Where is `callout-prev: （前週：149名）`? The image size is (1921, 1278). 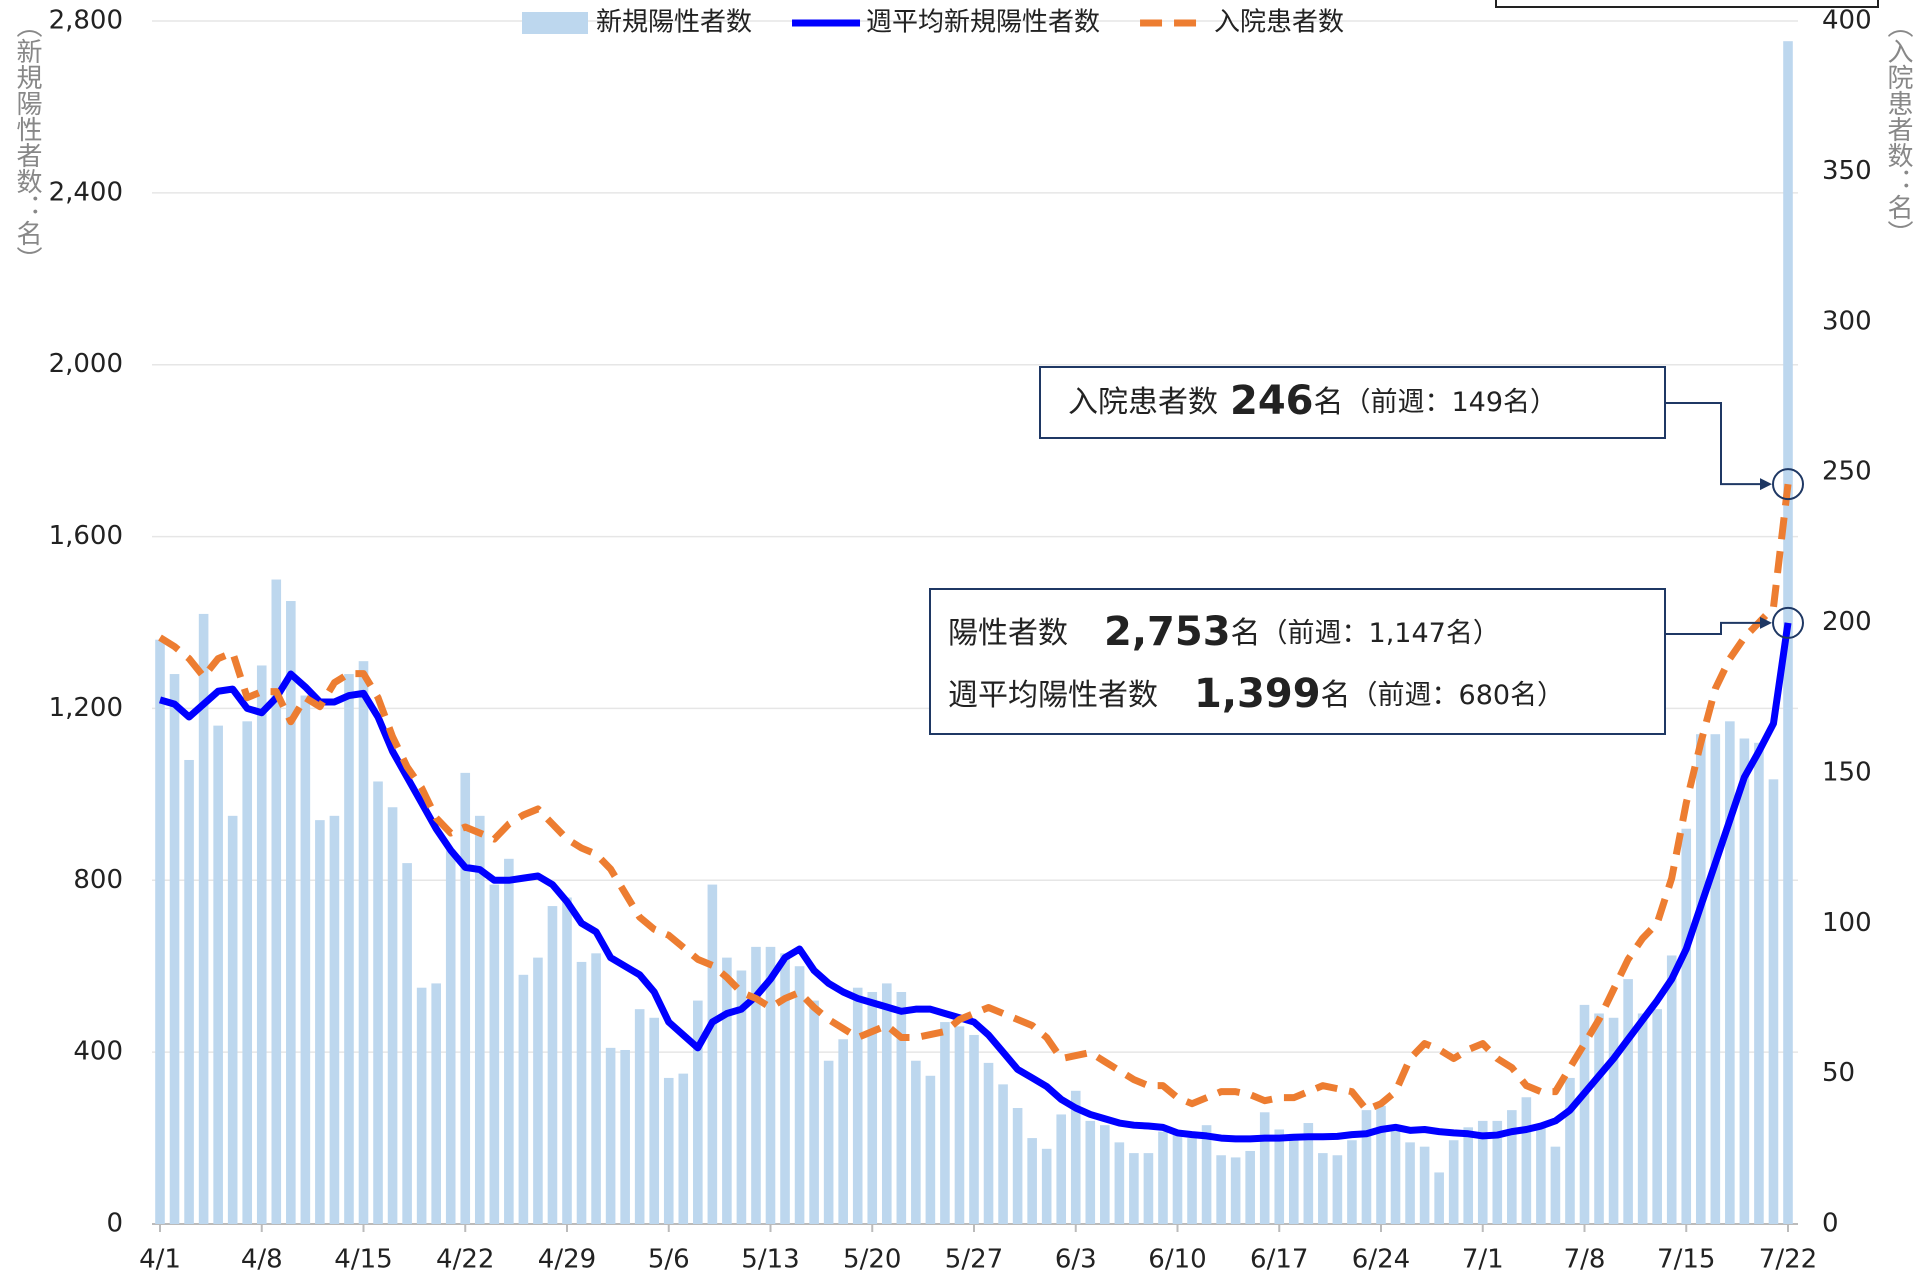
callout-prev: （前週：149名） is located at coordinates (1451, 402).